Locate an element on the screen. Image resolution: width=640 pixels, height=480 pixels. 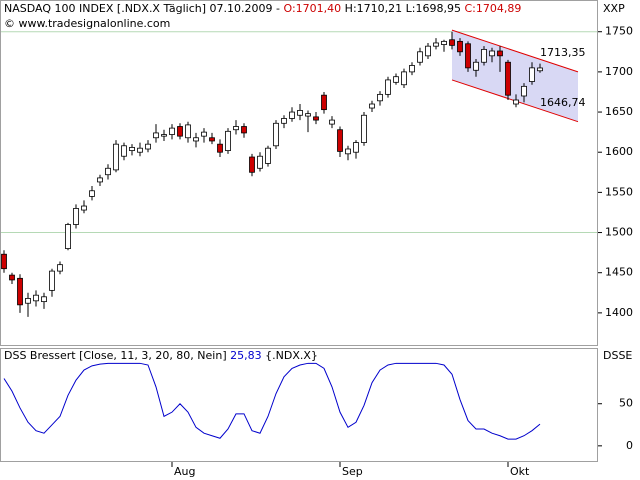
copyright: © www.tradesignalonline.com is located at coordinates (87, 23).